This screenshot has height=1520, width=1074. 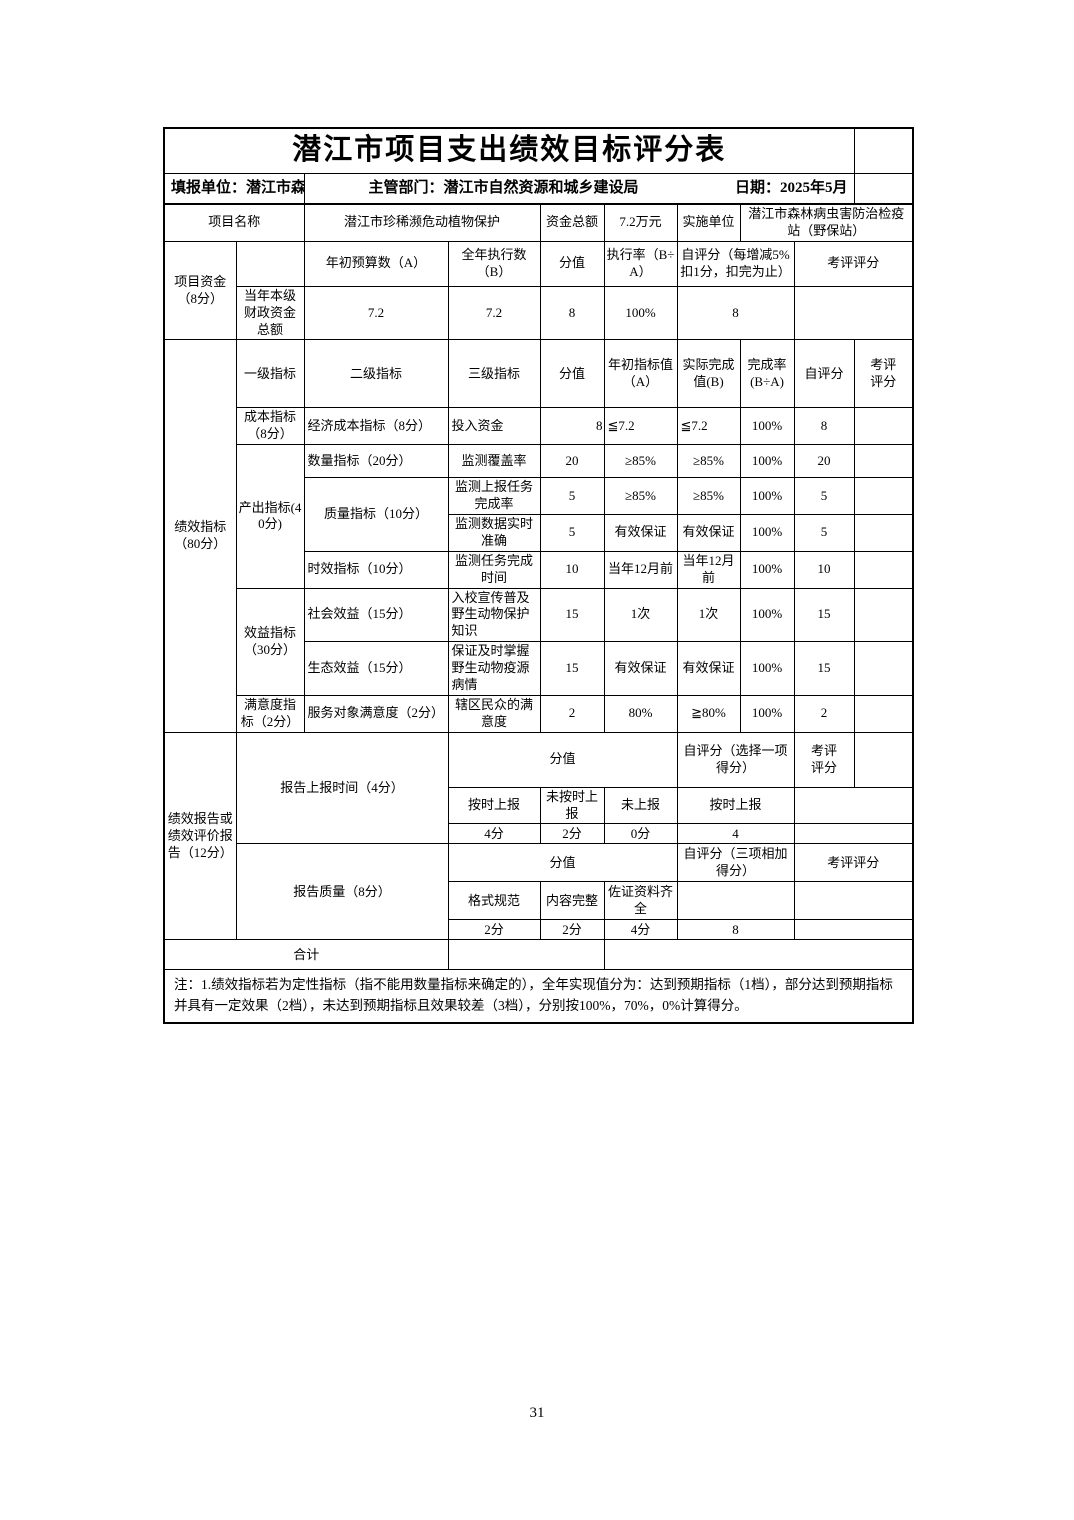 What do you see at coordinates (572, 930) in the screenshot?
I see `quality-score2: 2分` at bounding box center [572, 930].